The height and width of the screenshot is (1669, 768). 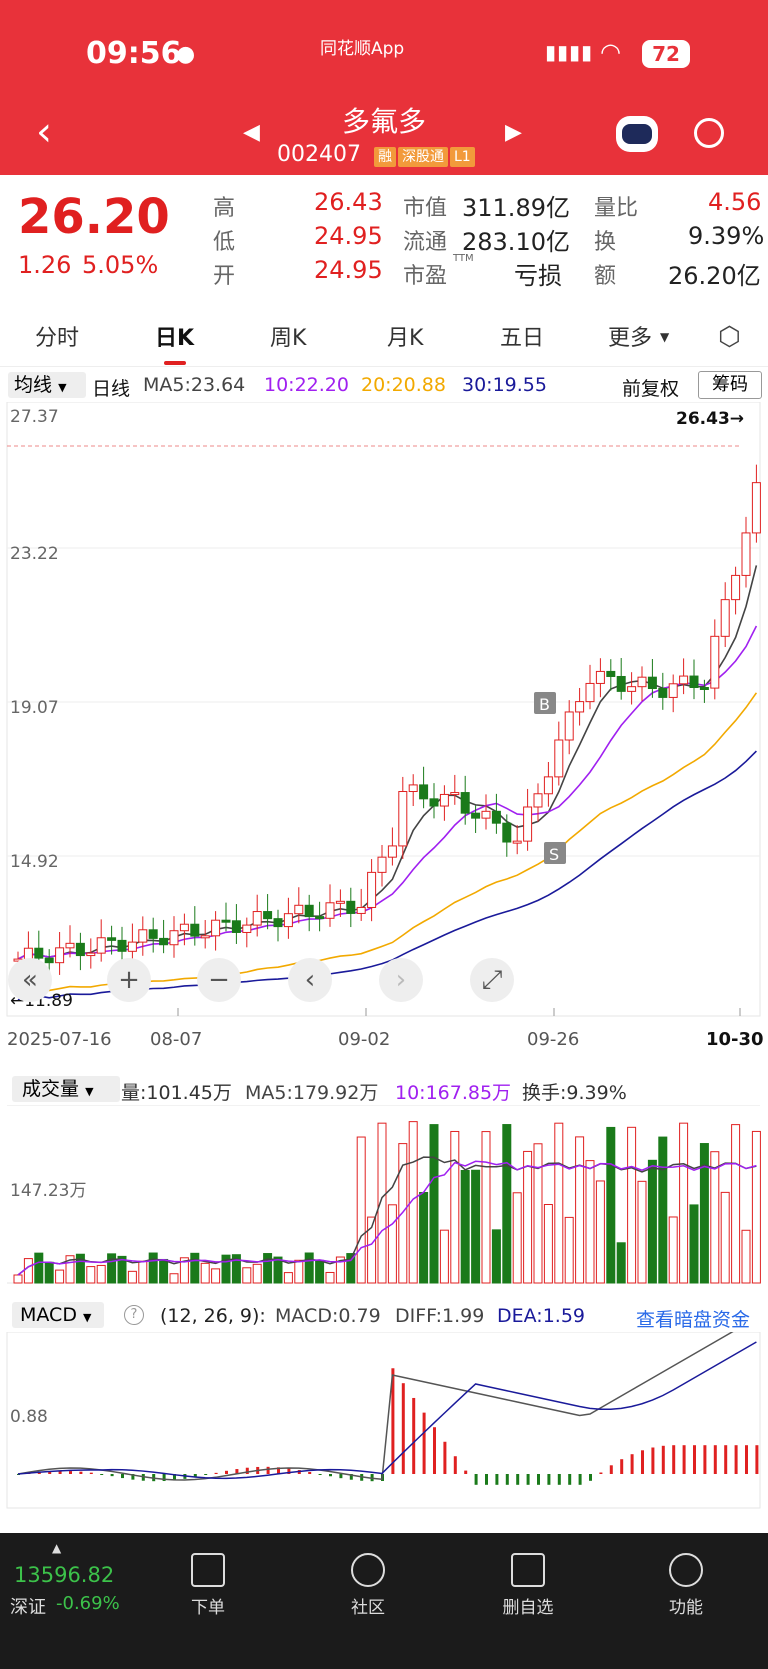 I want to click on nav-remove-watchlist: 删自选, so click(x=528, y=1585).